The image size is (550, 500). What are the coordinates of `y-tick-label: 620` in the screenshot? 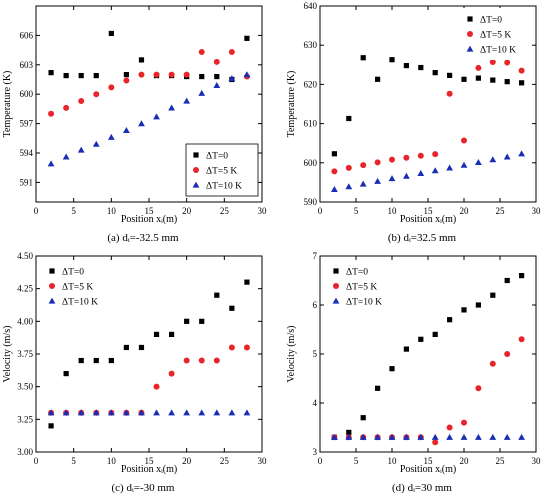 It's located at (311, 84).